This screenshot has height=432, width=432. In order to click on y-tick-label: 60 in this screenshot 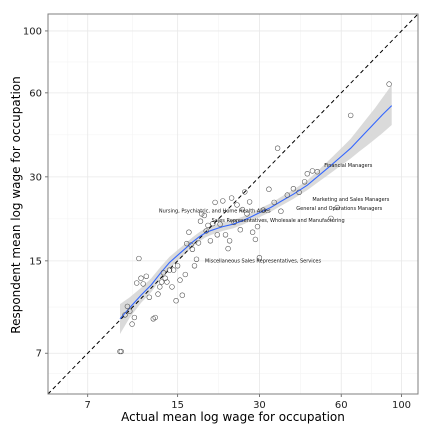, I will do `click(35, 93)`.